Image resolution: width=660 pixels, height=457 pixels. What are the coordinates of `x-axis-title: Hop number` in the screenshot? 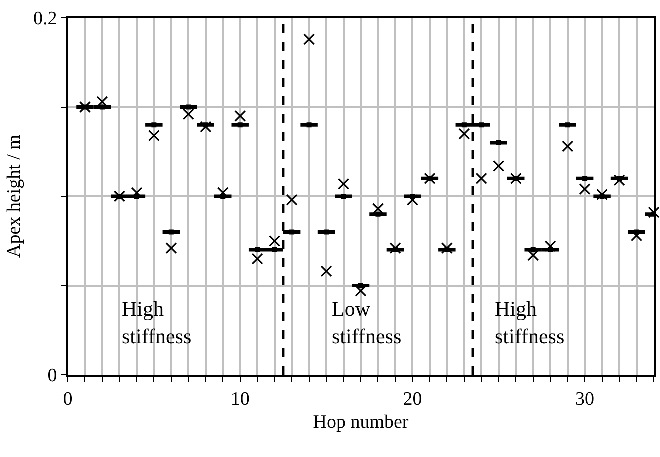 It's located at (361, 423).